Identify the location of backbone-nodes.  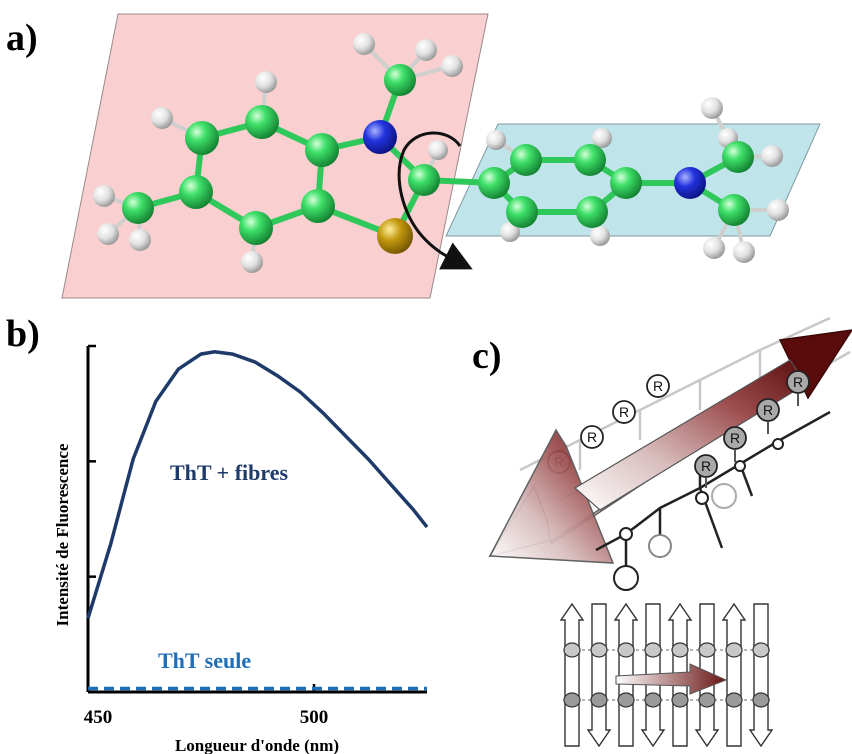
(698, 514).